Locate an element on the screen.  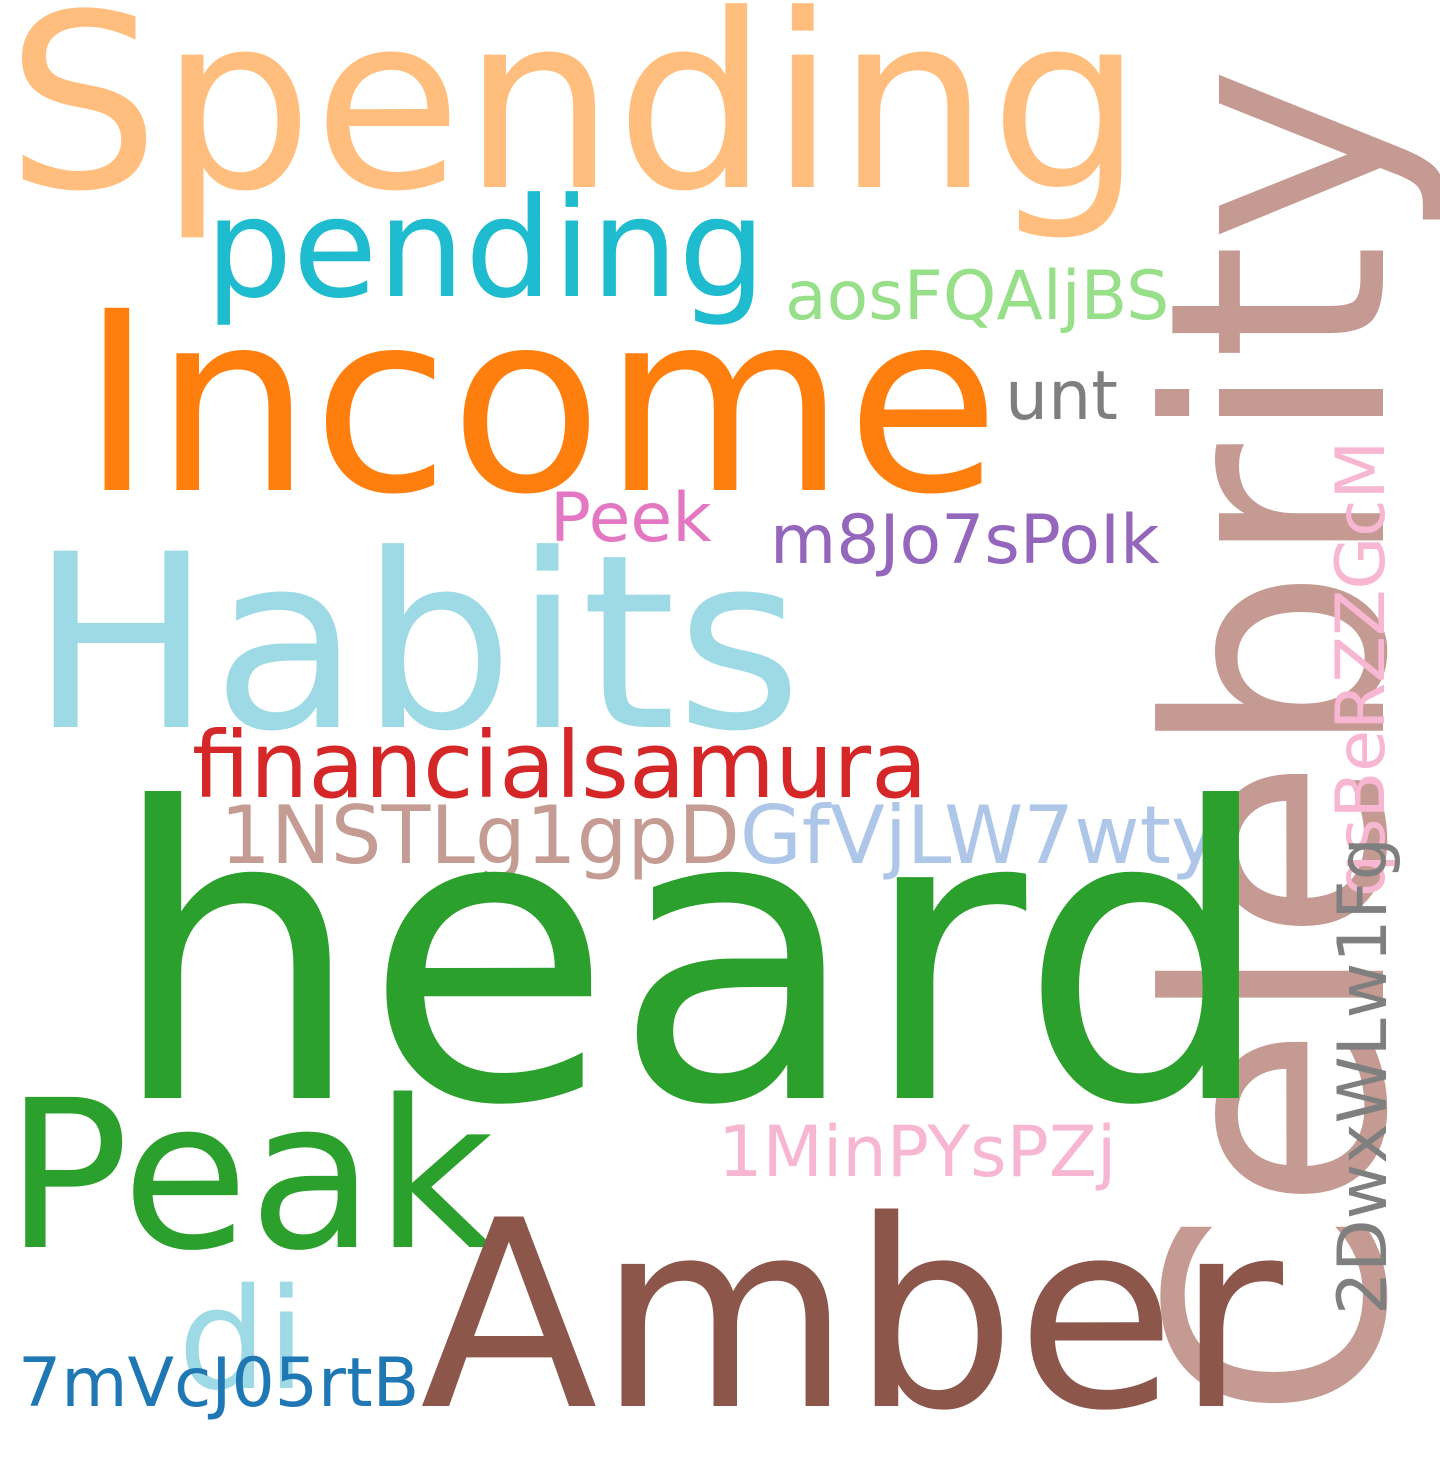
word-1nstlg1gpdgfvjlw7wty: 1NSTLg1gpDGfVjLW7wty is located at coordinates (719, 836).